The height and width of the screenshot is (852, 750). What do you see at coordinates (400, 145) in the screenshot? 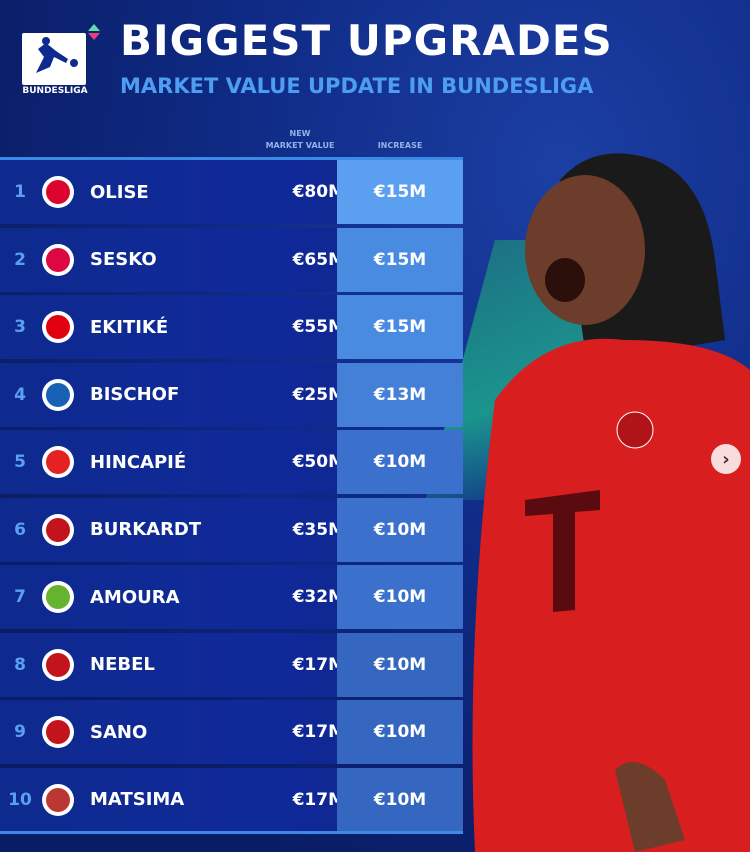
I see `column-header-increase: INCREASE` at bounding box center [400, 145].